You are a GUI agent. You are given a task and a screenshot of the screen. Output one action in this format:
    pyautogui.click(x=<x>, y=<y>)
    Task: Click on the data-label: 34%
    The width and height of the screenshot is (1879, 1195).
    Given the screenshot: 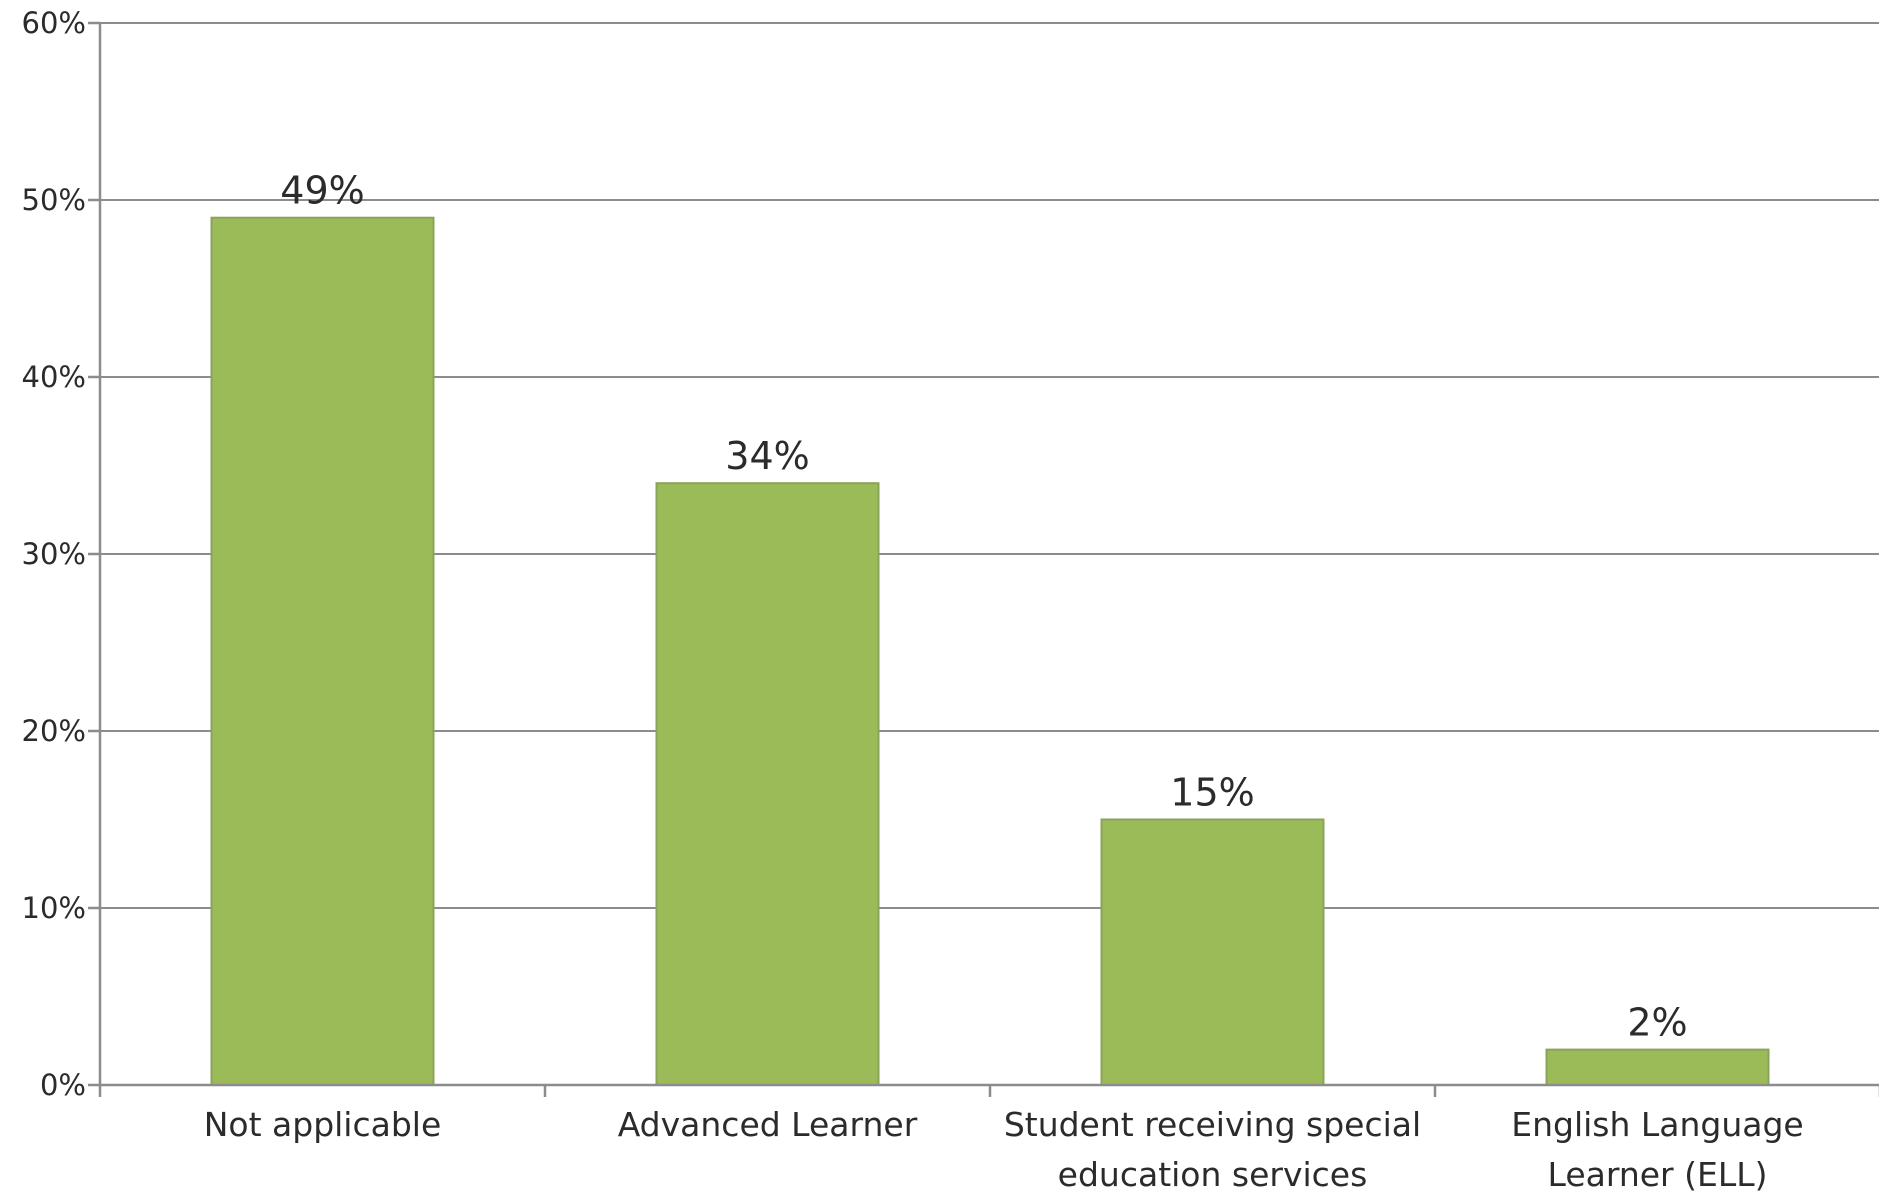 What is the action you would take?
    pyautogui.click(x=767, y=456)
    